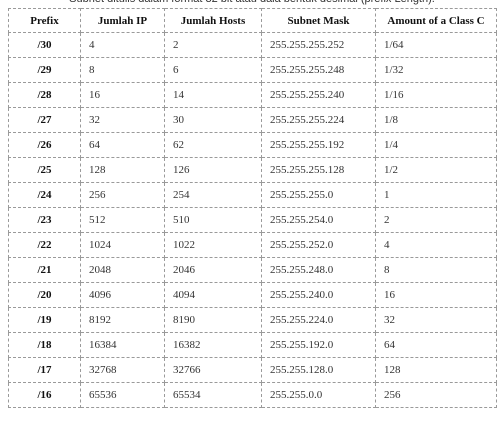  I want to click on jumlah-ip-cell: 128, so click(122, 170).